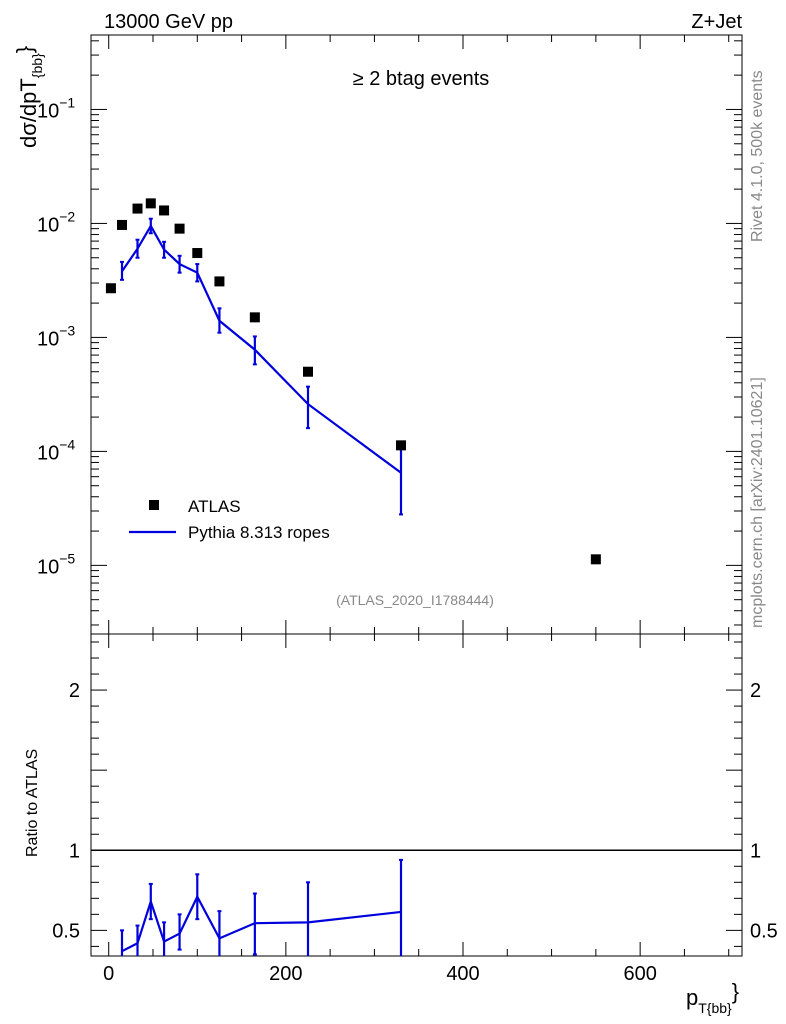  Describe the element at coordinates (639, 974) in the screenshot. I see `x-tick-label: 600` at that location.